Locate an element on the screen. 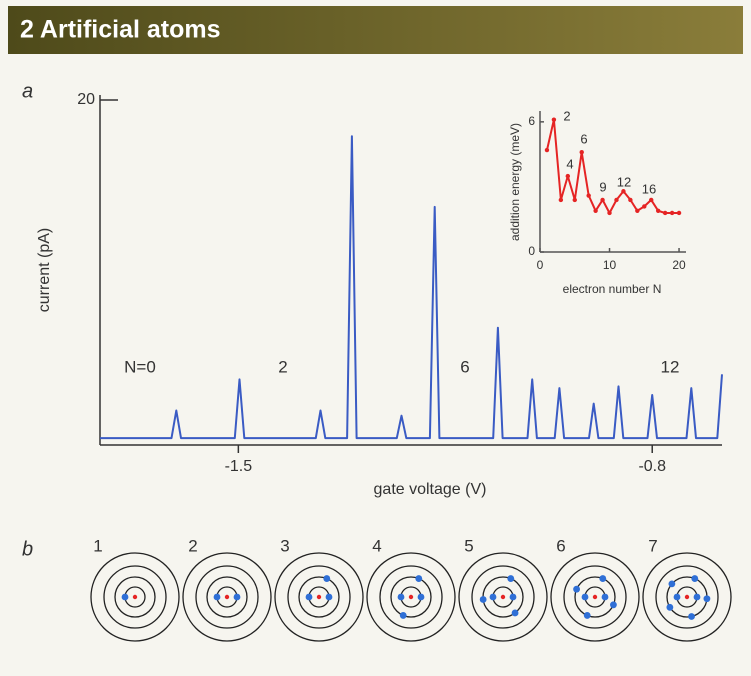 Image resolution: width=751 pixels, height=676 pixels. x-tick-label: 10 is located at coordinates (610, 265).